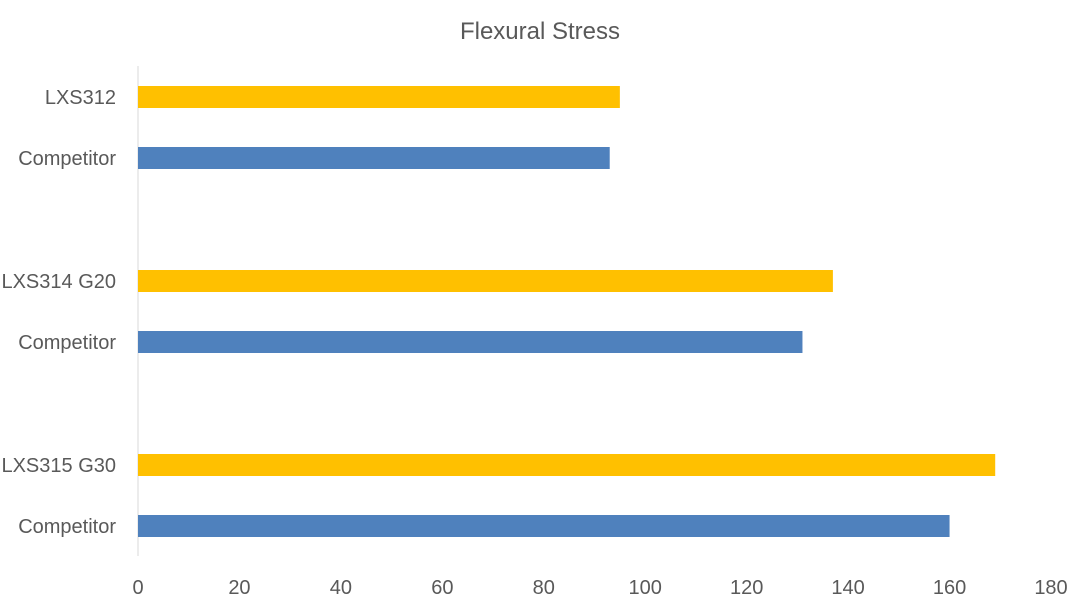  I want to click on x-tick-label-9: 180, so click(1050, 588).